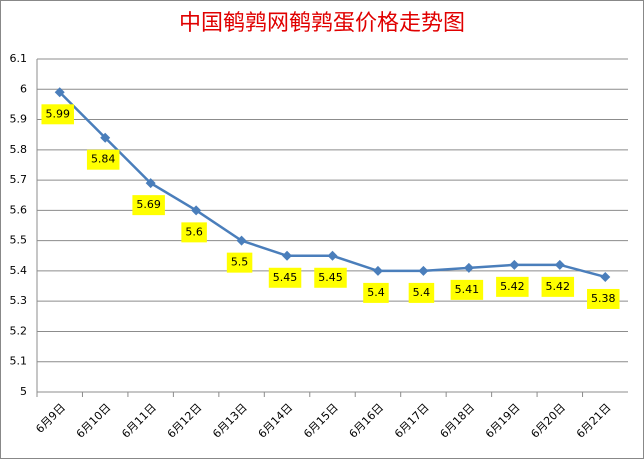  I want to click on y-tick-label: 5.2, so click(19, 330).